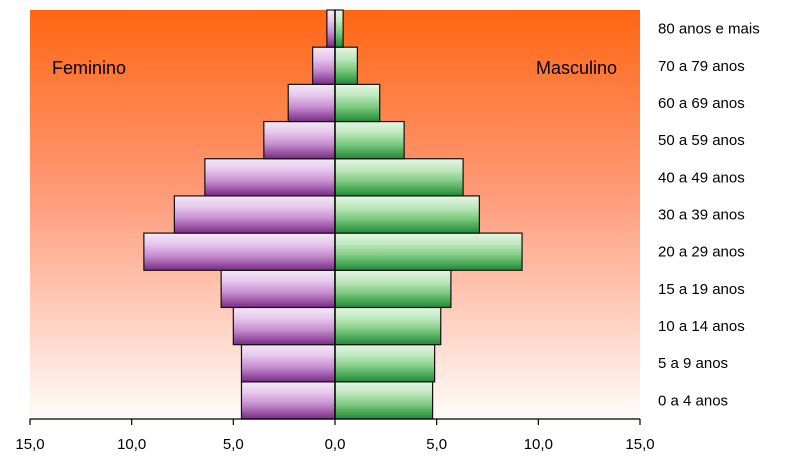 The width and height of the screenshot is (787, 459). I want to click on y-tick-label-8: 60 a 69 anos, so click(701, 103).